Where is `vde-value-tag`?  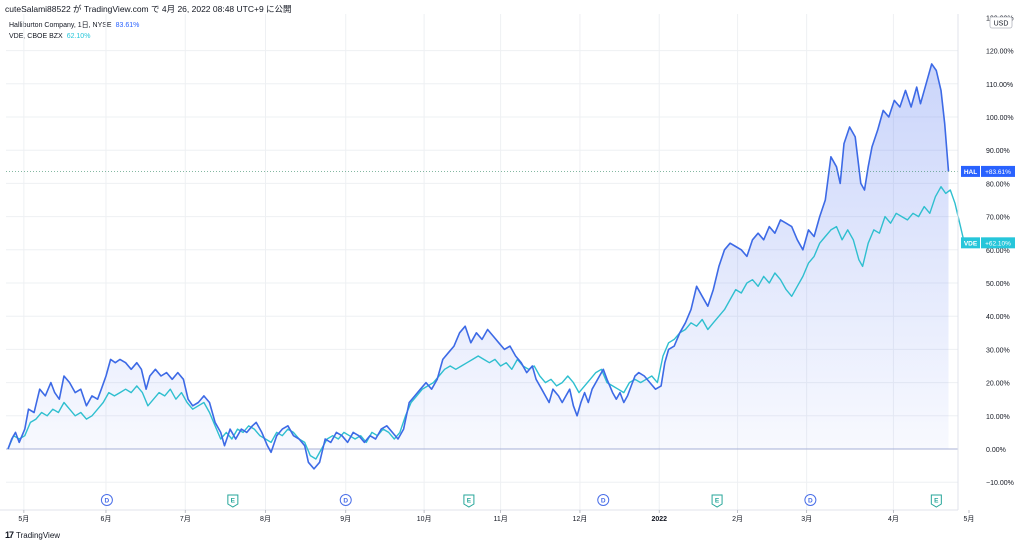 vde-value-tag is located at coordinates (998, 243).